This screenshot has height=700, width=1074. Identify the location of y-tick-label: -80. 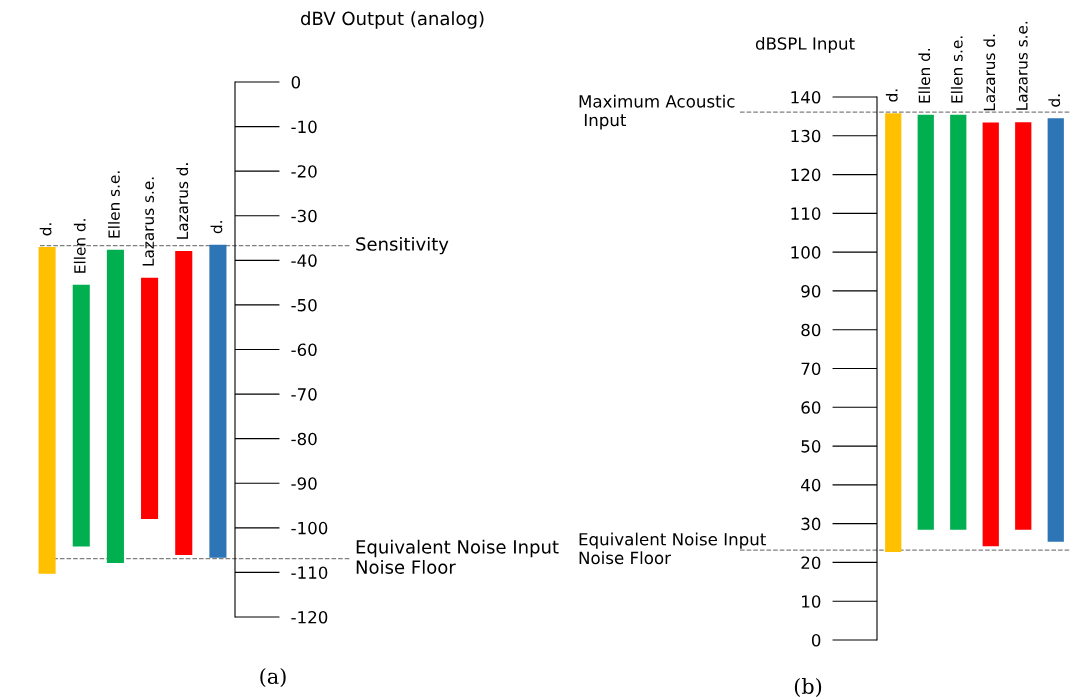
(304, 439).